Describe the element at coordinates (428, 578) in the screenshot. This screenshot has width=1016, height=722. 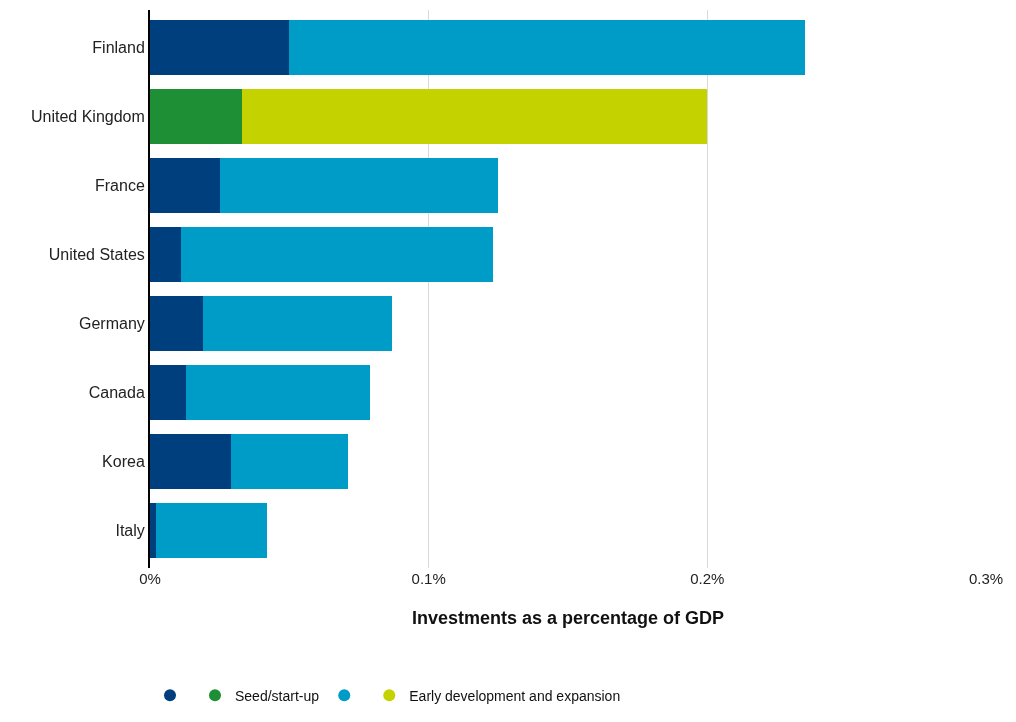
I see `x-tick-label: 0.1%` at that location.